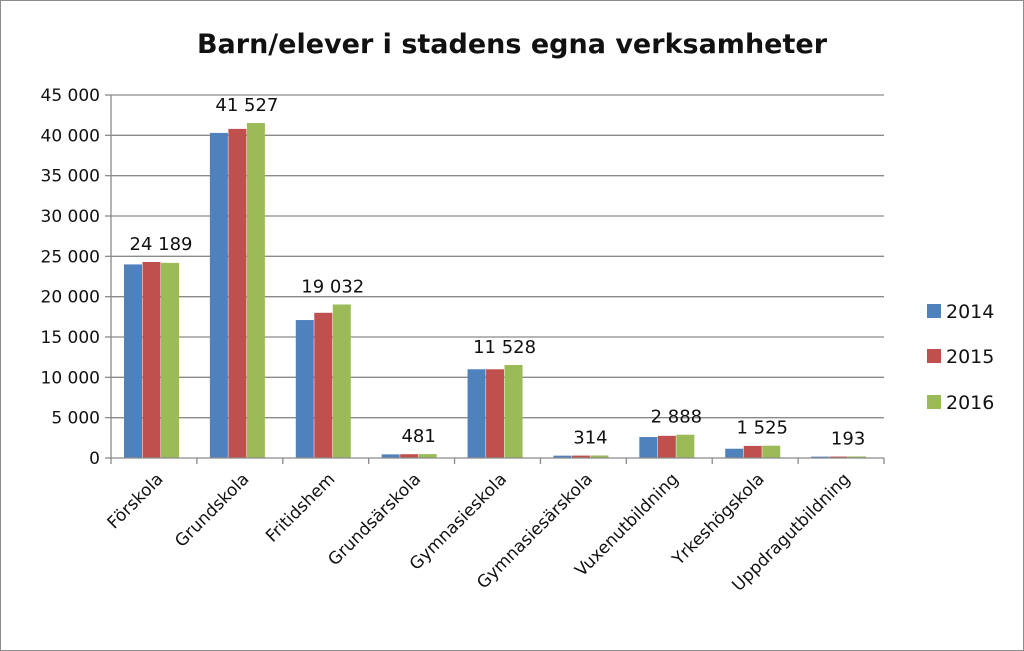  I want to click on legend: 2014 2015 2016, so click(960, 357).